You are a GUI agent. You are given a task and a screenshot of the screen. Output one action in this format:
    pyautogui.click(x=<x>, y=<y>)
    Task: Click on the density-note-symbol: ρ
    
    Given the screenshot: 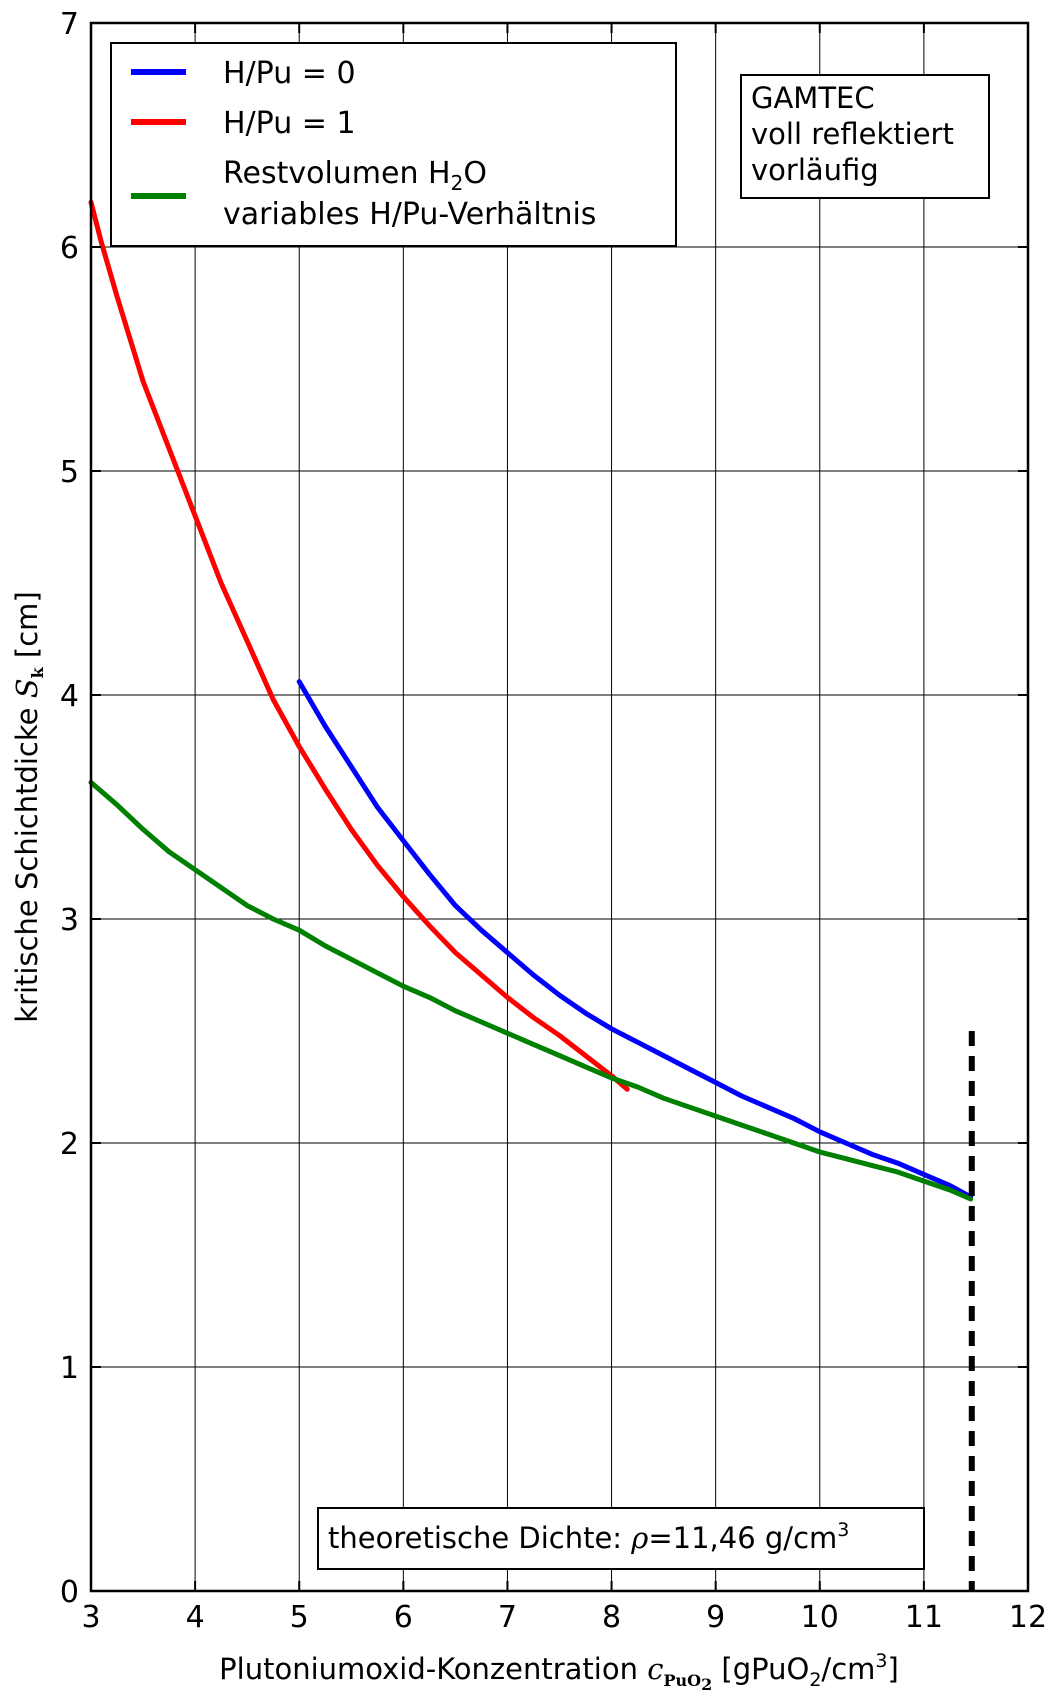 What is the action you would take?
    pyautogui.click(x=639, y=1538)
    